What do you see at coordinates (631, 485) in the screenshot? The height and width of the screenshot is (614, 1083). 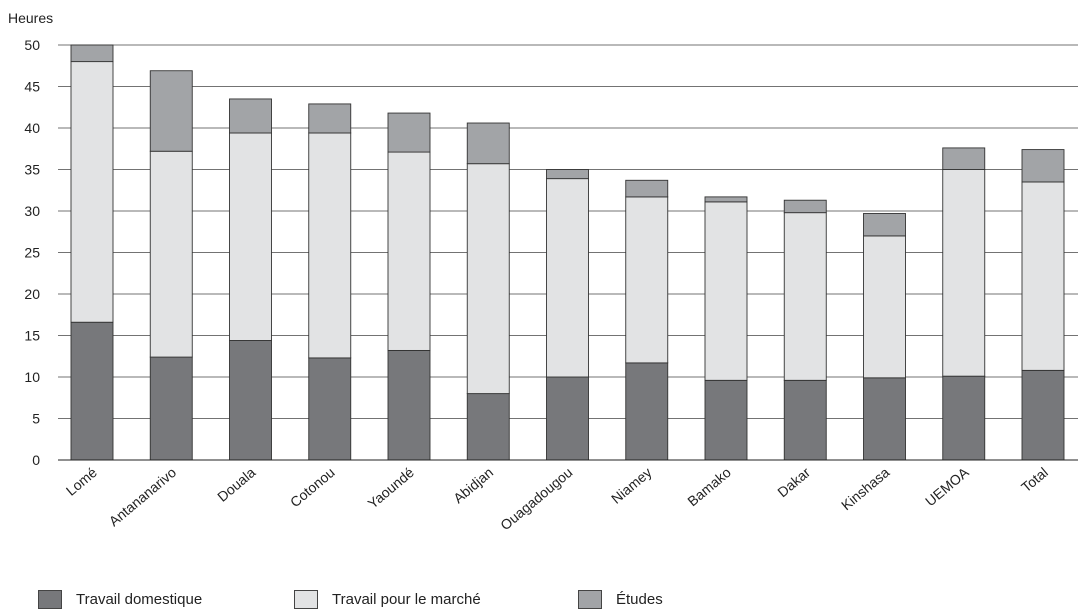 I see `x-category-label: Niamey` at bounding box center [631, 485].